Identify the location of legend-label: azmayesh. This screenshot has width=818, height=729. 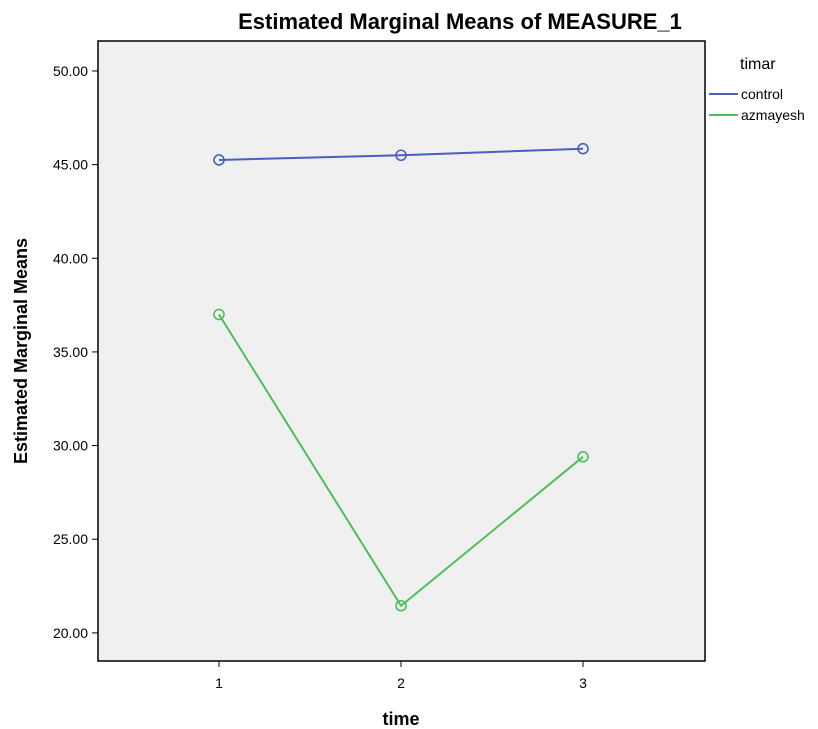
(773, 115).